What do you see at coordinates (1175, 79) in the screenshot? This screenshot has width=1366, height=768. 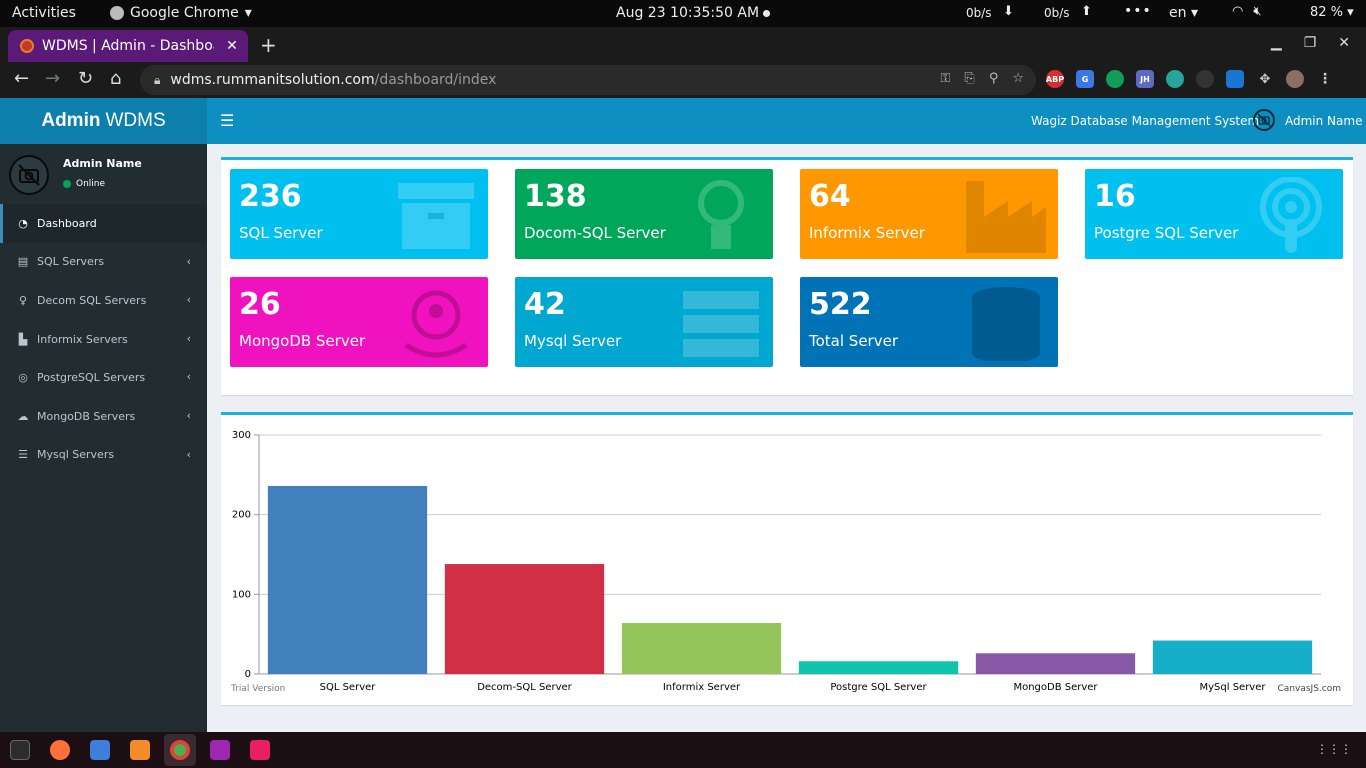 I see `colorful-extension-icon` at bounding box center [1175, 79].